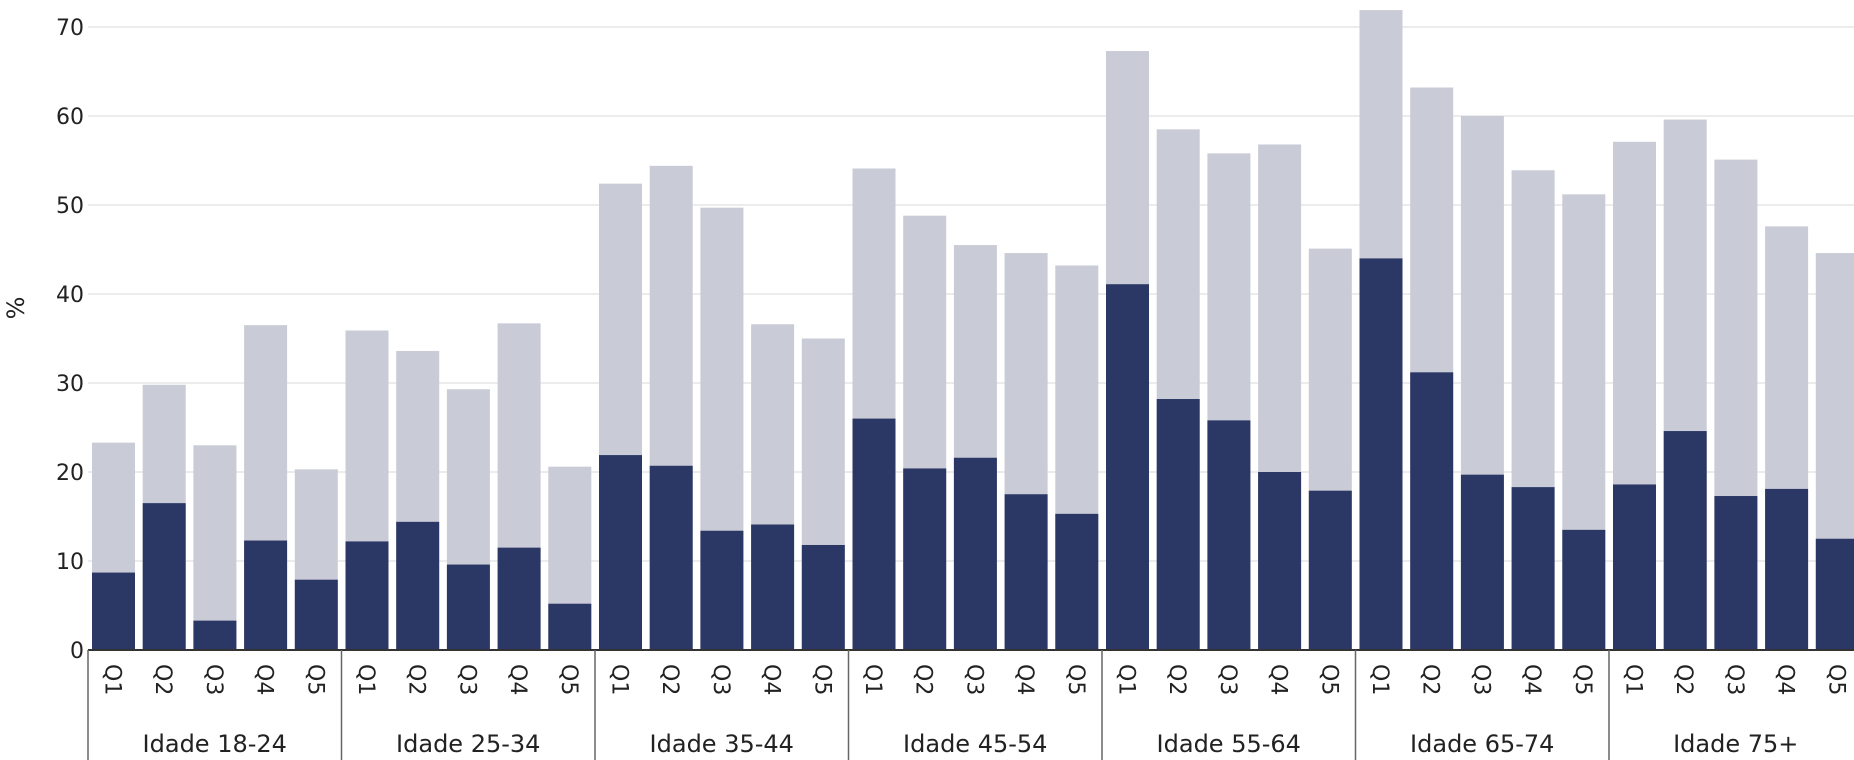 The image size is (1854, 760). I want to click on group-label: Idade 45-54, so click(975, 744).